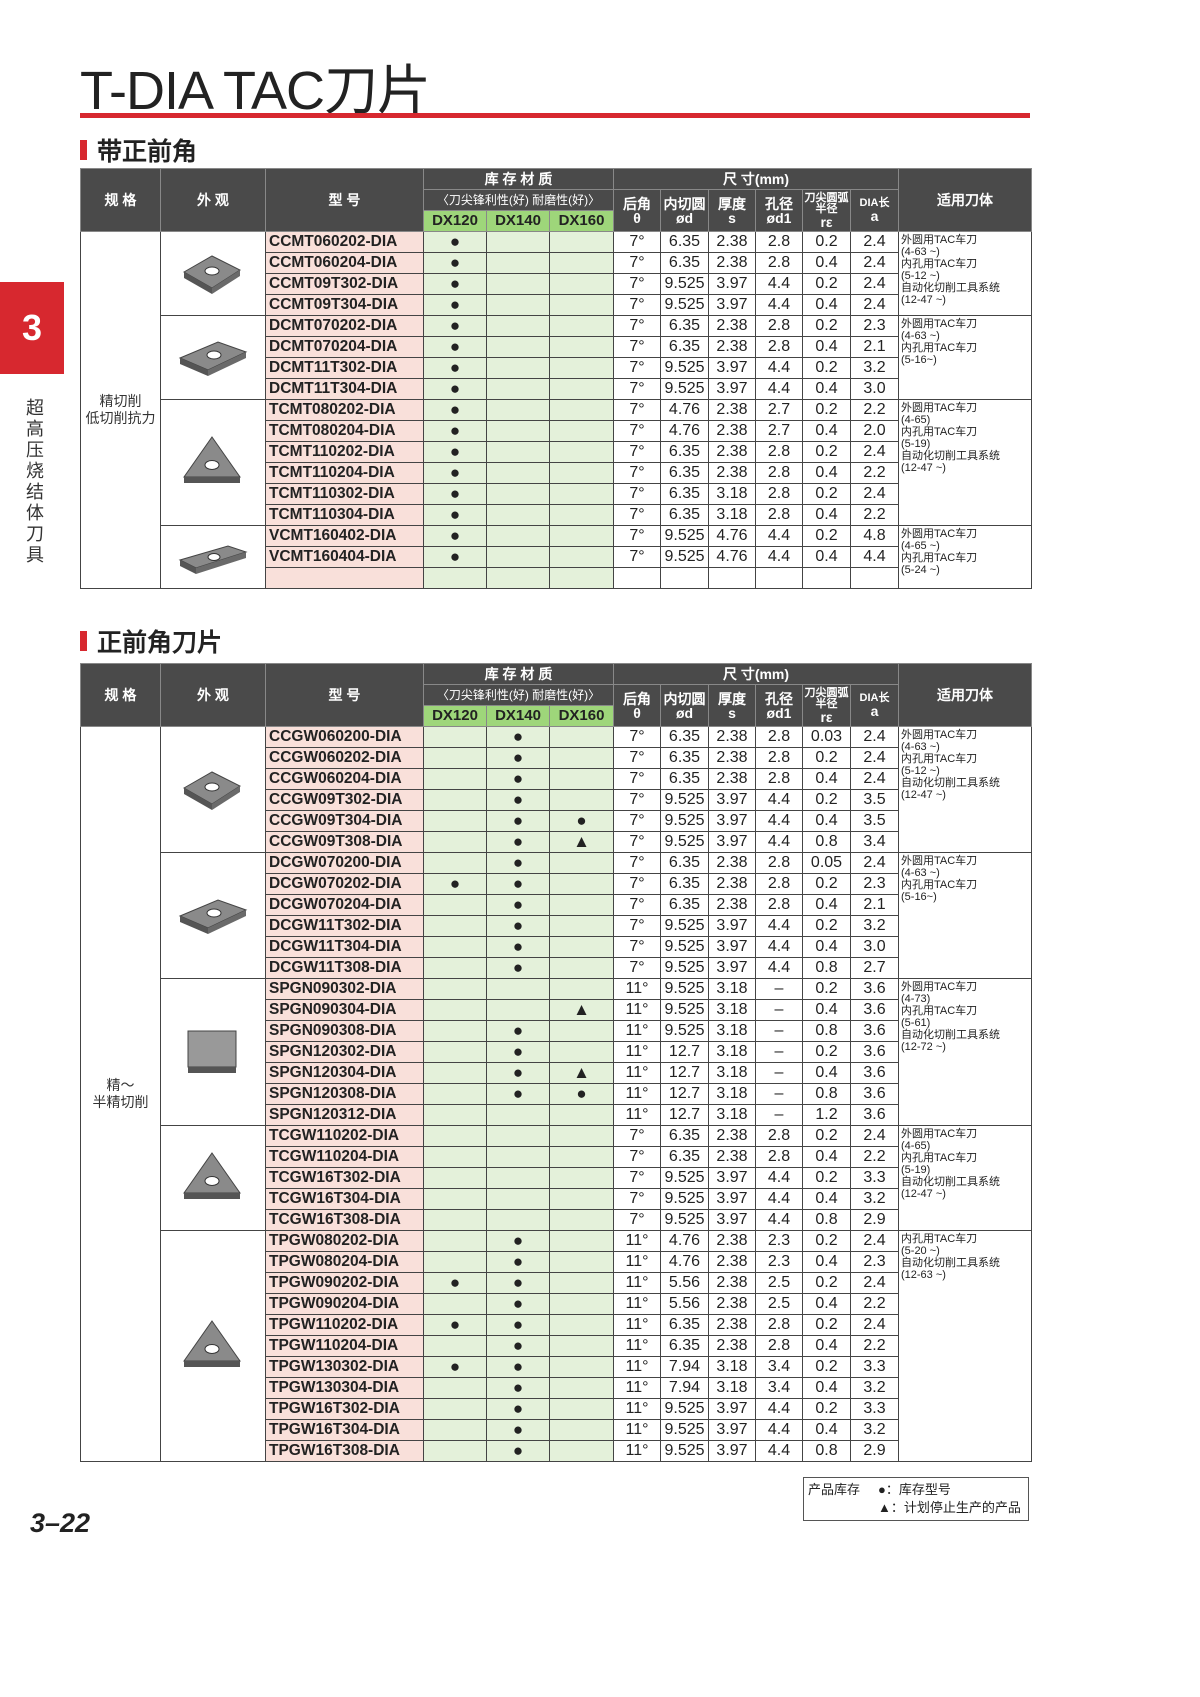 This screenshot has height=1697, width=1200. Describe the element at coordinates (874, 863) in the screenshot. I see `dia-length: 2.4` at that location.